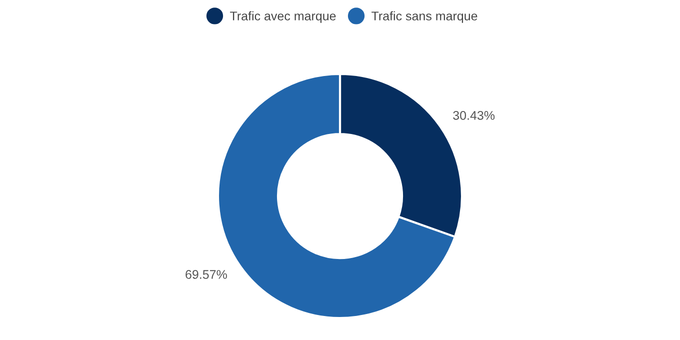 The image size is (680, 340). I want to click on data-label: 69.57%, so click(206, 274).